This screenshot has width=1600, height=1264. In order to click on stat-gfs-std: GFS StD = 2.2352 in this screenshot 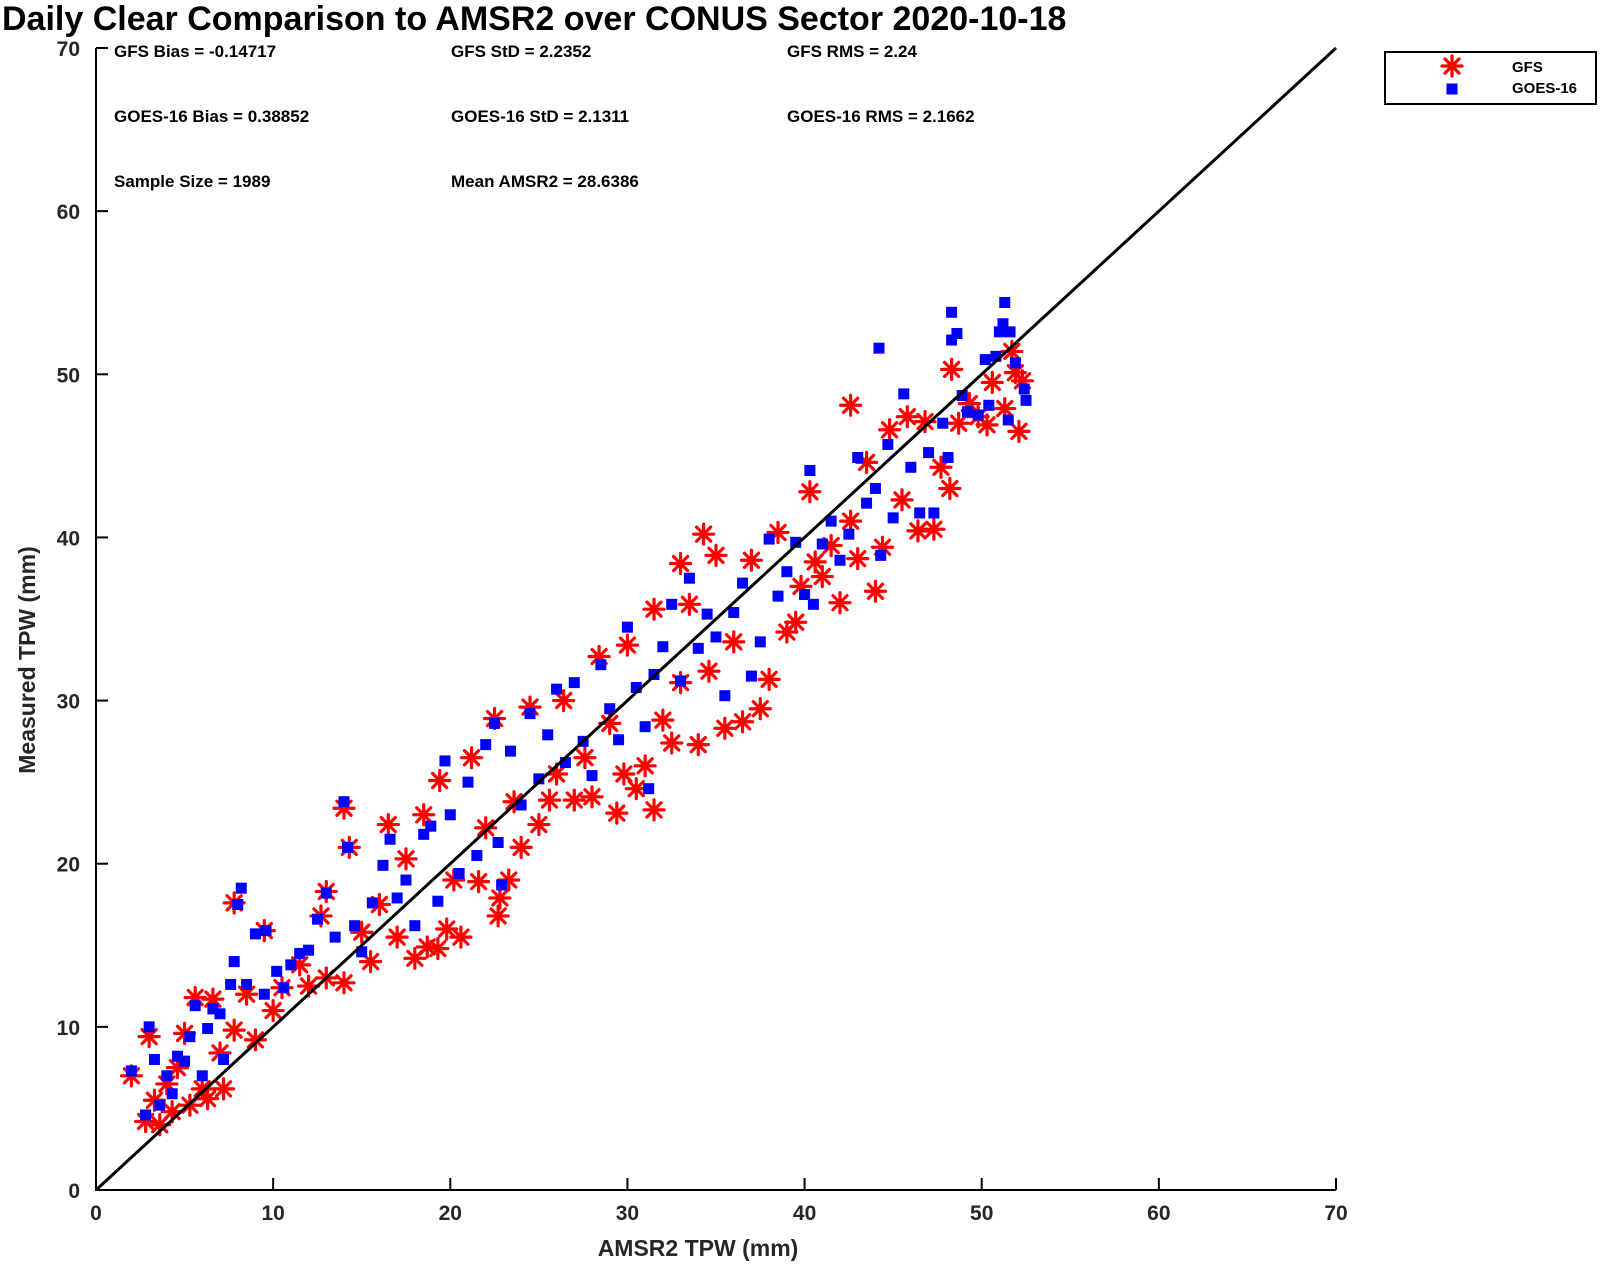, I will do `click(521, 51)`.